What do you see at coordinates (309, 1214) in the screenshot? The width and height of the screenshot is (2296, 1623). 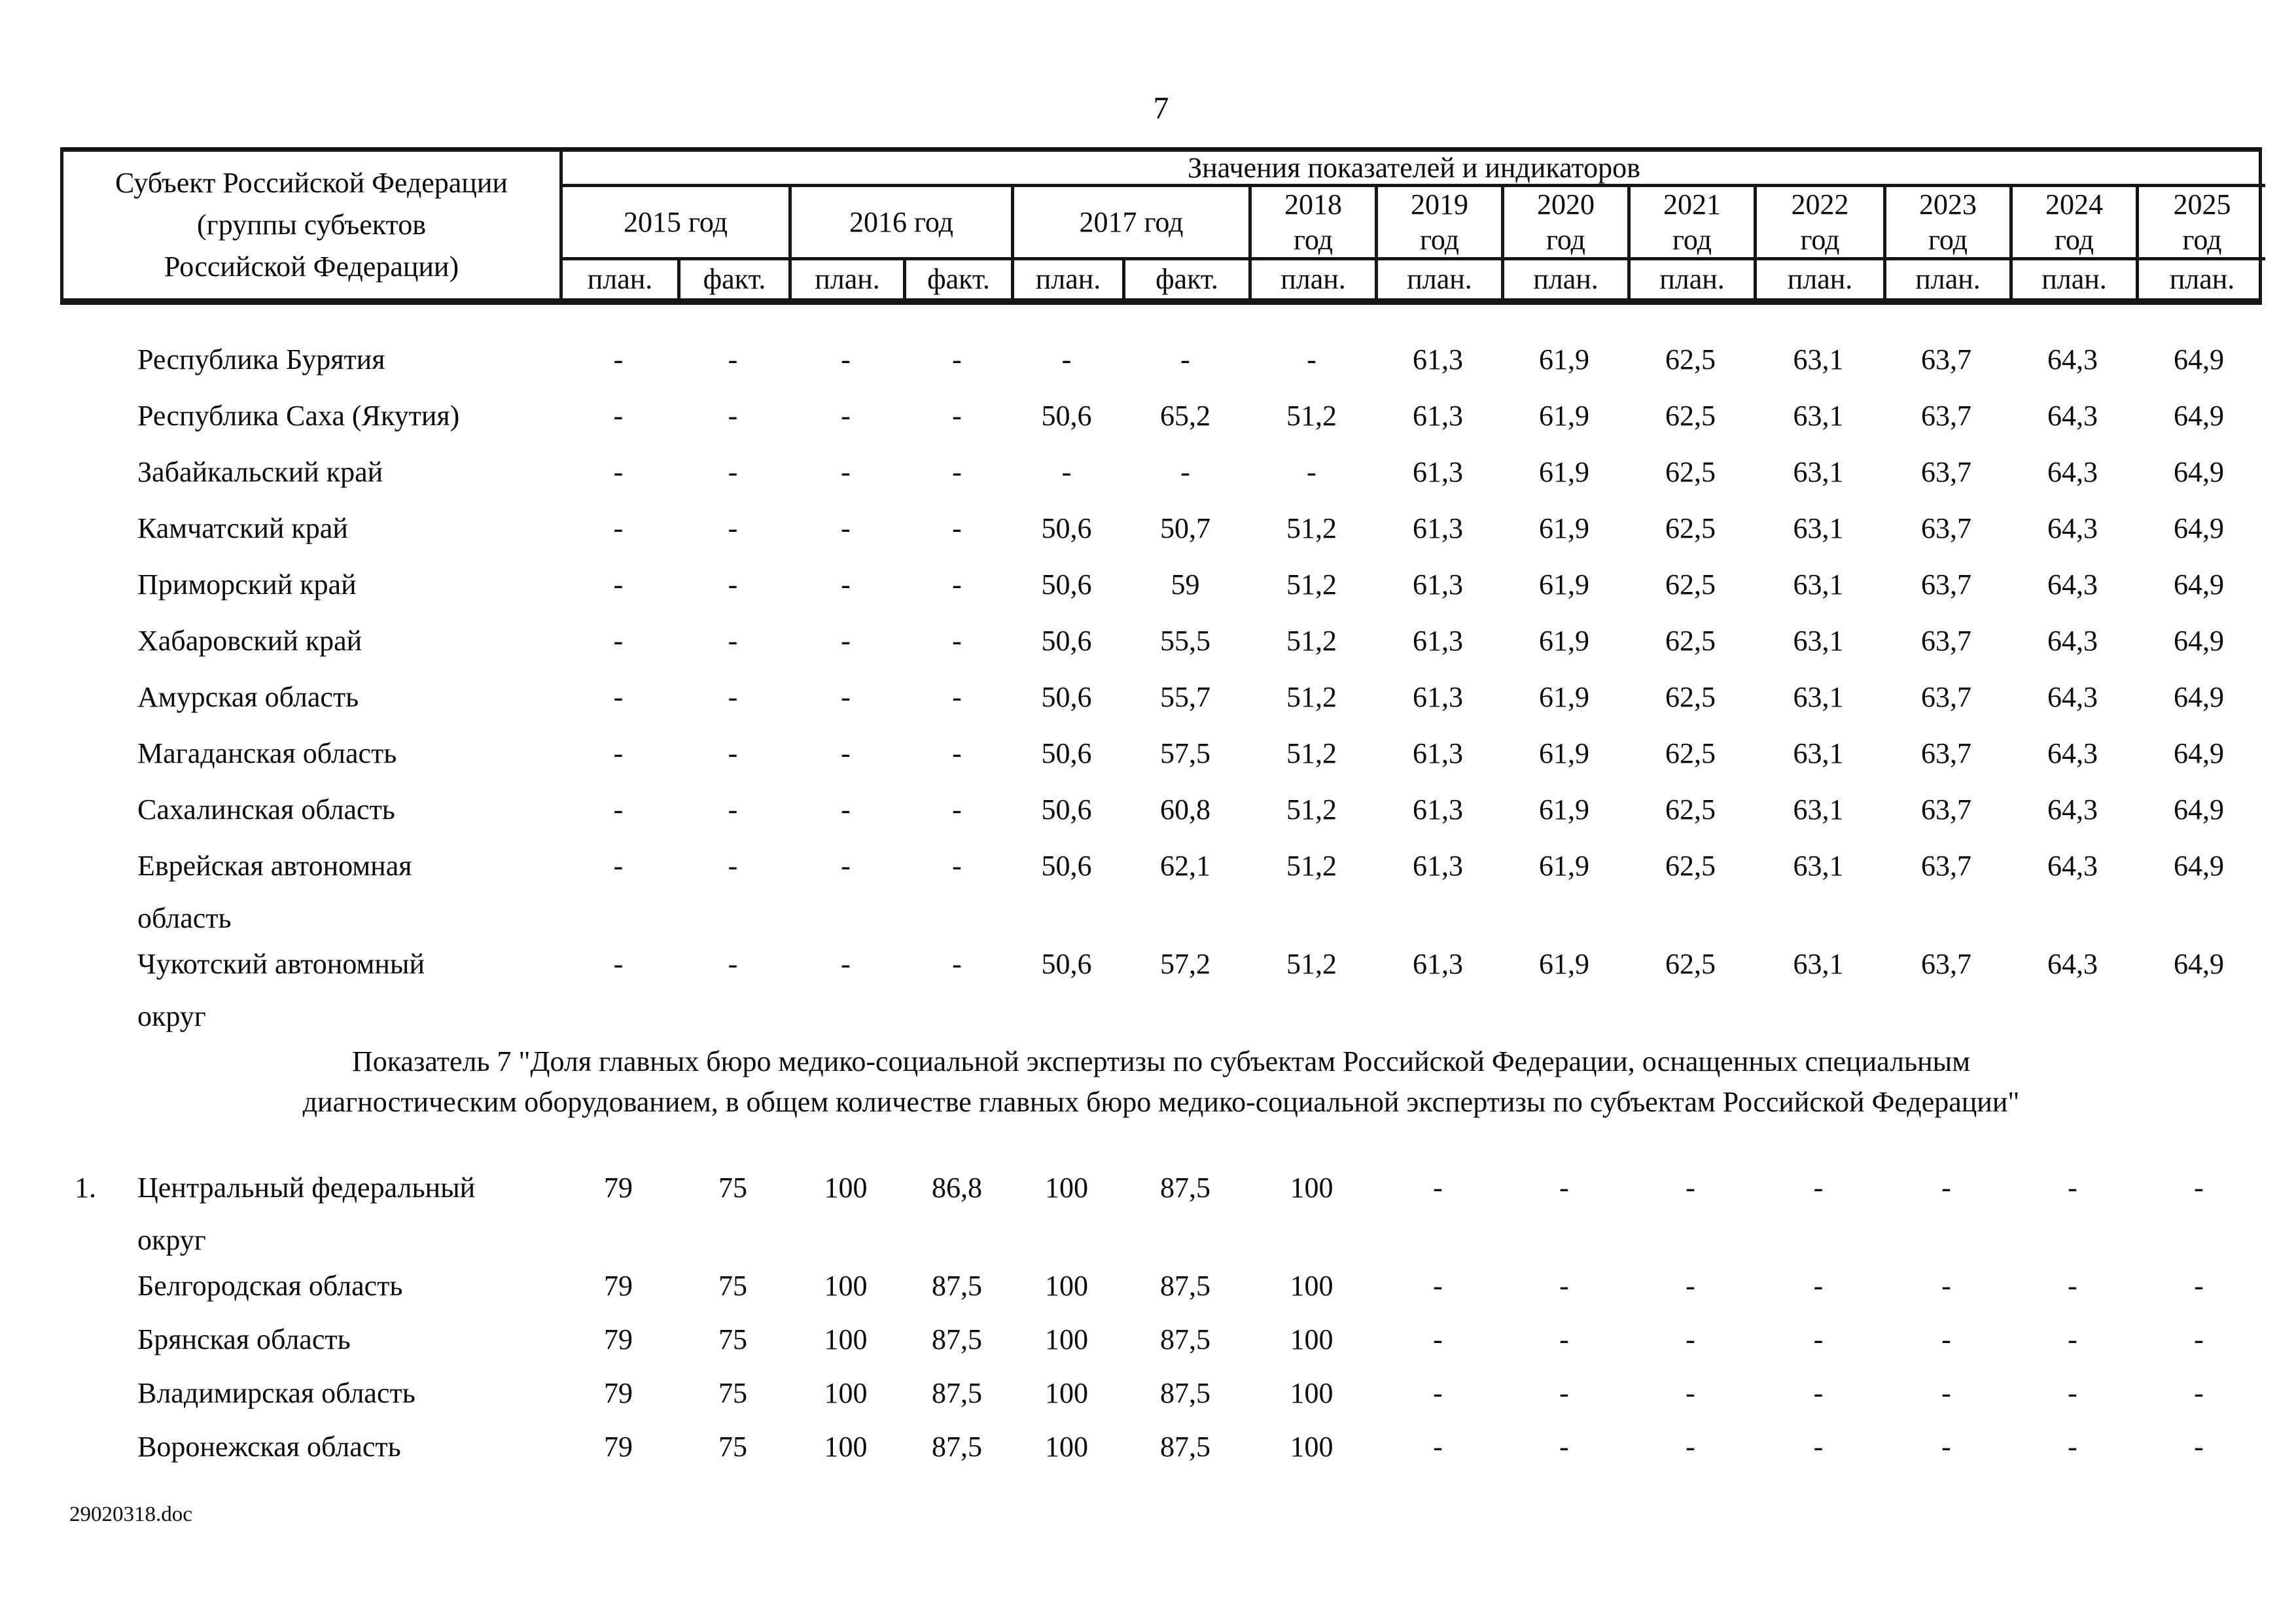 I see `region-name-cell: 1. Центральный федеральный округ` at bounding box center [309, 1214].